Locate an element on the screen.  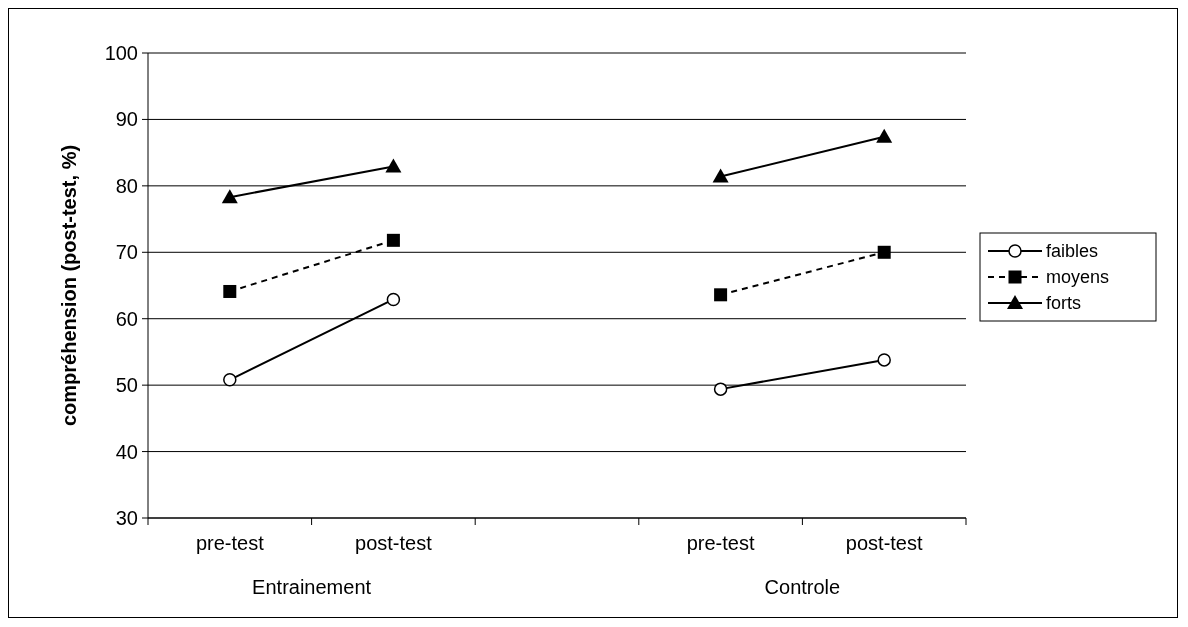
legend-label: moyens is located at coordinates (1078, 277).